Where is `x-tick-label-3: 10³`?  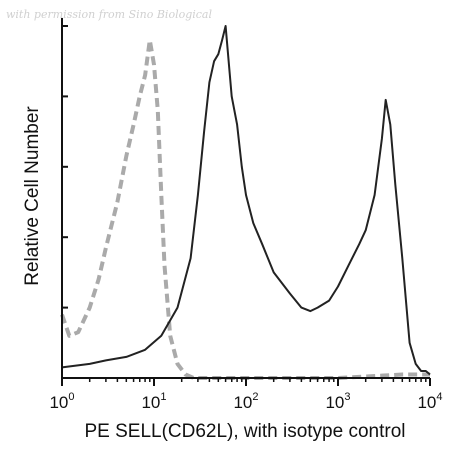
x-tick-label-3: 10³ is located at coordinates (337, 401).